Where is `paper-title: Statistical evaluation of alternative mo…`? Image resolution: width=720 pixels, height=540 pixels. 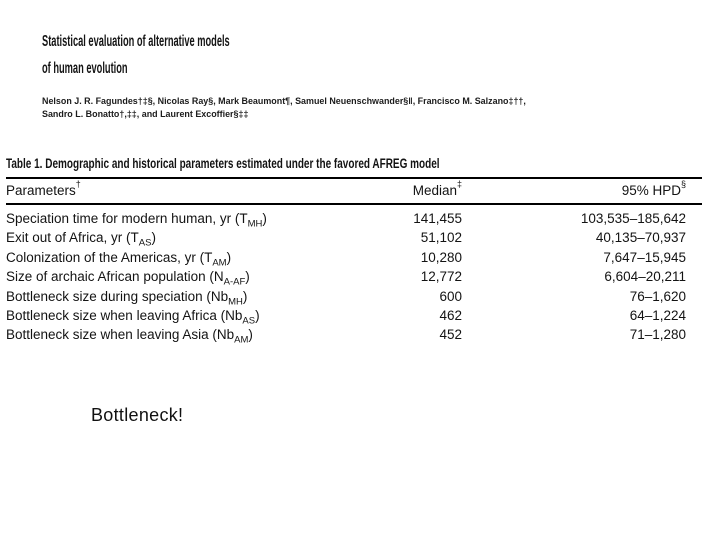
paper-title: Statistical evaluation of alternative mo… is located at coordinates (191, 55).